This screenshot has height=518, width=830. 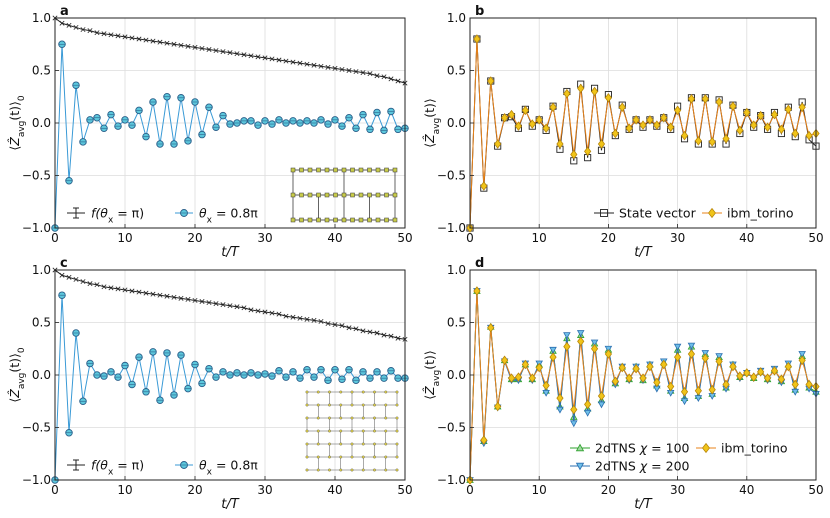 What do you see at coordinates (643, 504) in the screenshot?
I see `x-axis-label: t/T` at bounding box center [643, 504].